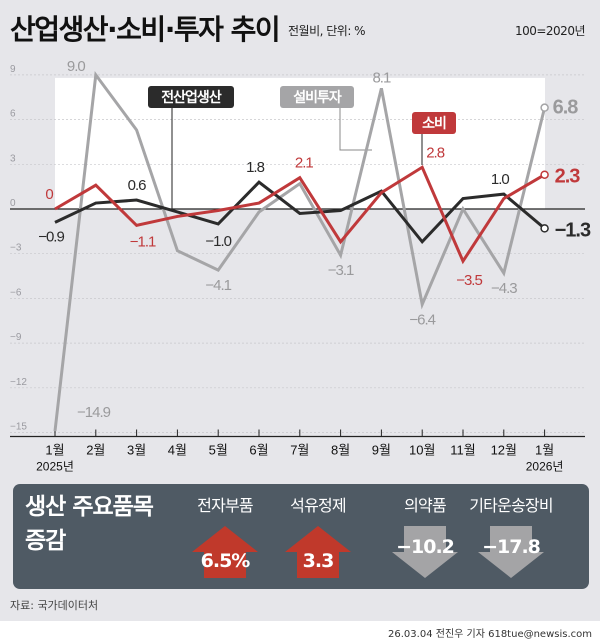 Image resolution: width=600 pixels, height=639 pixels. What do you see at coordinates (327, 31) in the screenshot?
I see `unit-note: 전월비, 단위: %` at bounding box center [327, 31].